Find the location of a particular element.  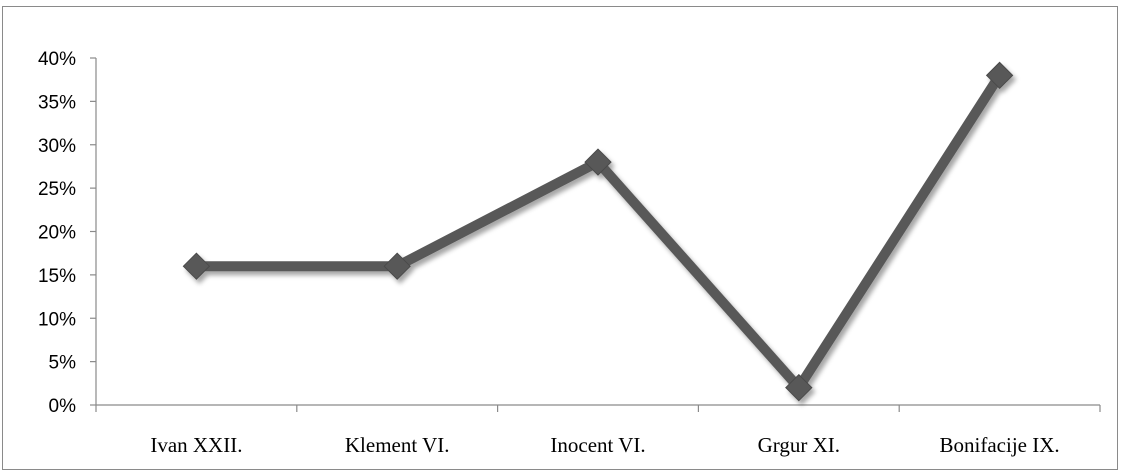

y-tick-label: 20% is located at coordinates (57, 233).